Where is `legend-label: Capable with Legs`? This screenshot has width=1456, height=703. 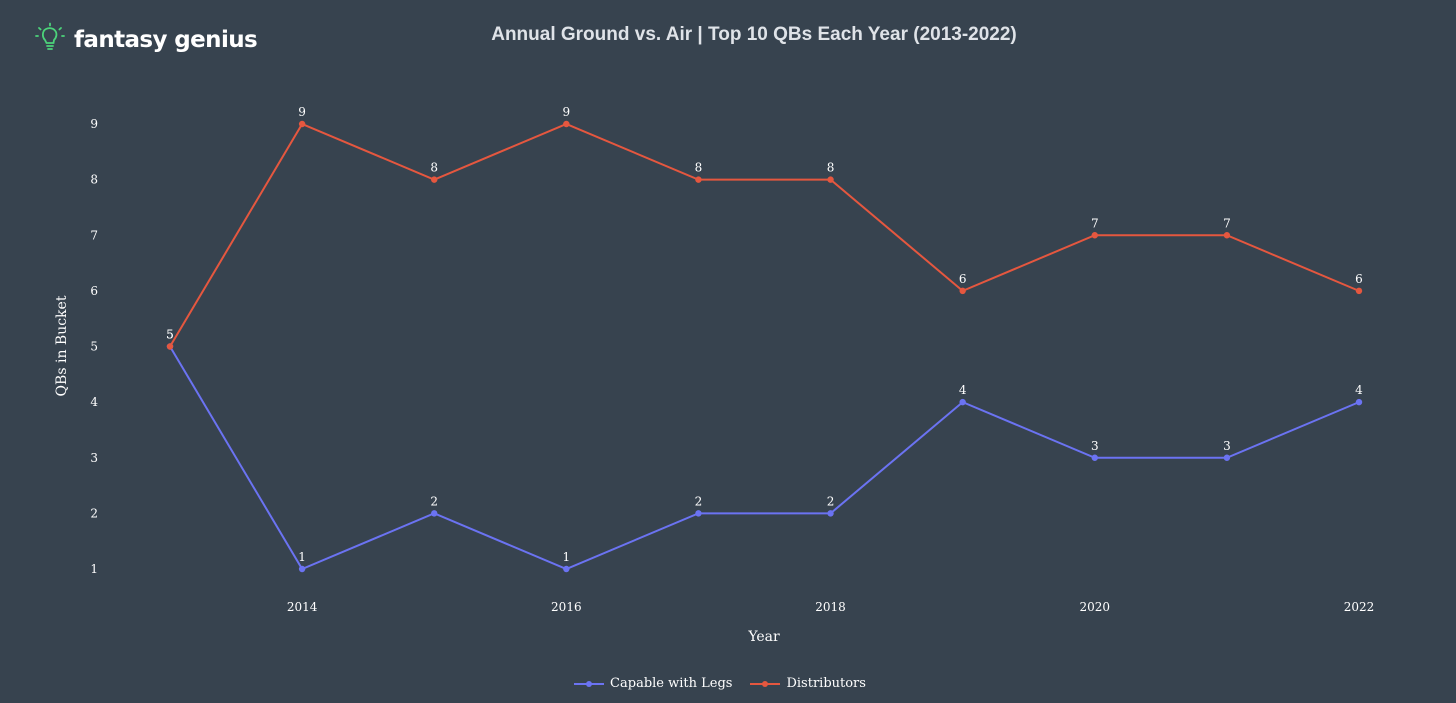 legend-label: Capable with Legs is located at coordinates (671, 683).